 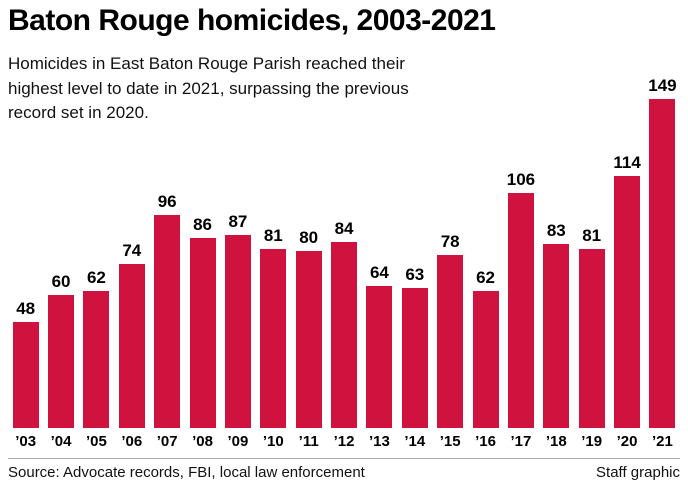 I want to click on bar-column: 78 ’15, so click(x=450, y=263).